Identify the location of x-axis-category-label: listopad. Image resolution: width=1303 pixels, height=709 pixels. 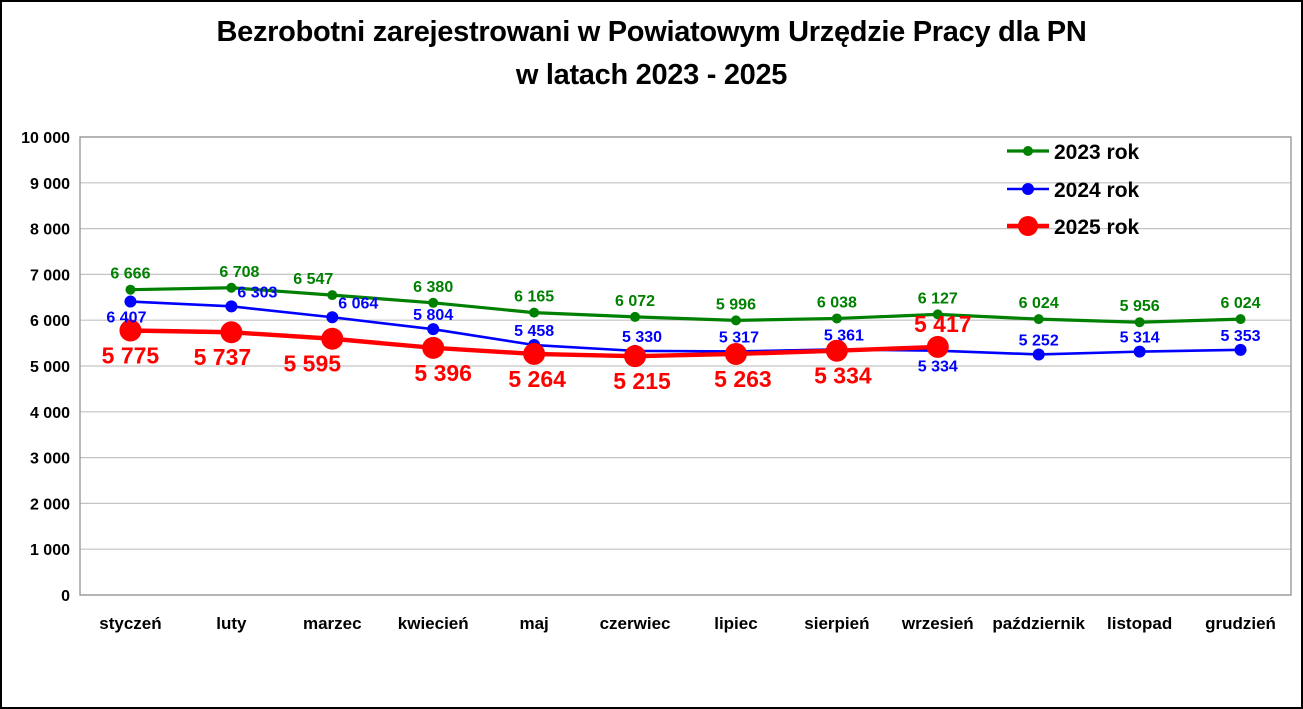
(1139, 623).